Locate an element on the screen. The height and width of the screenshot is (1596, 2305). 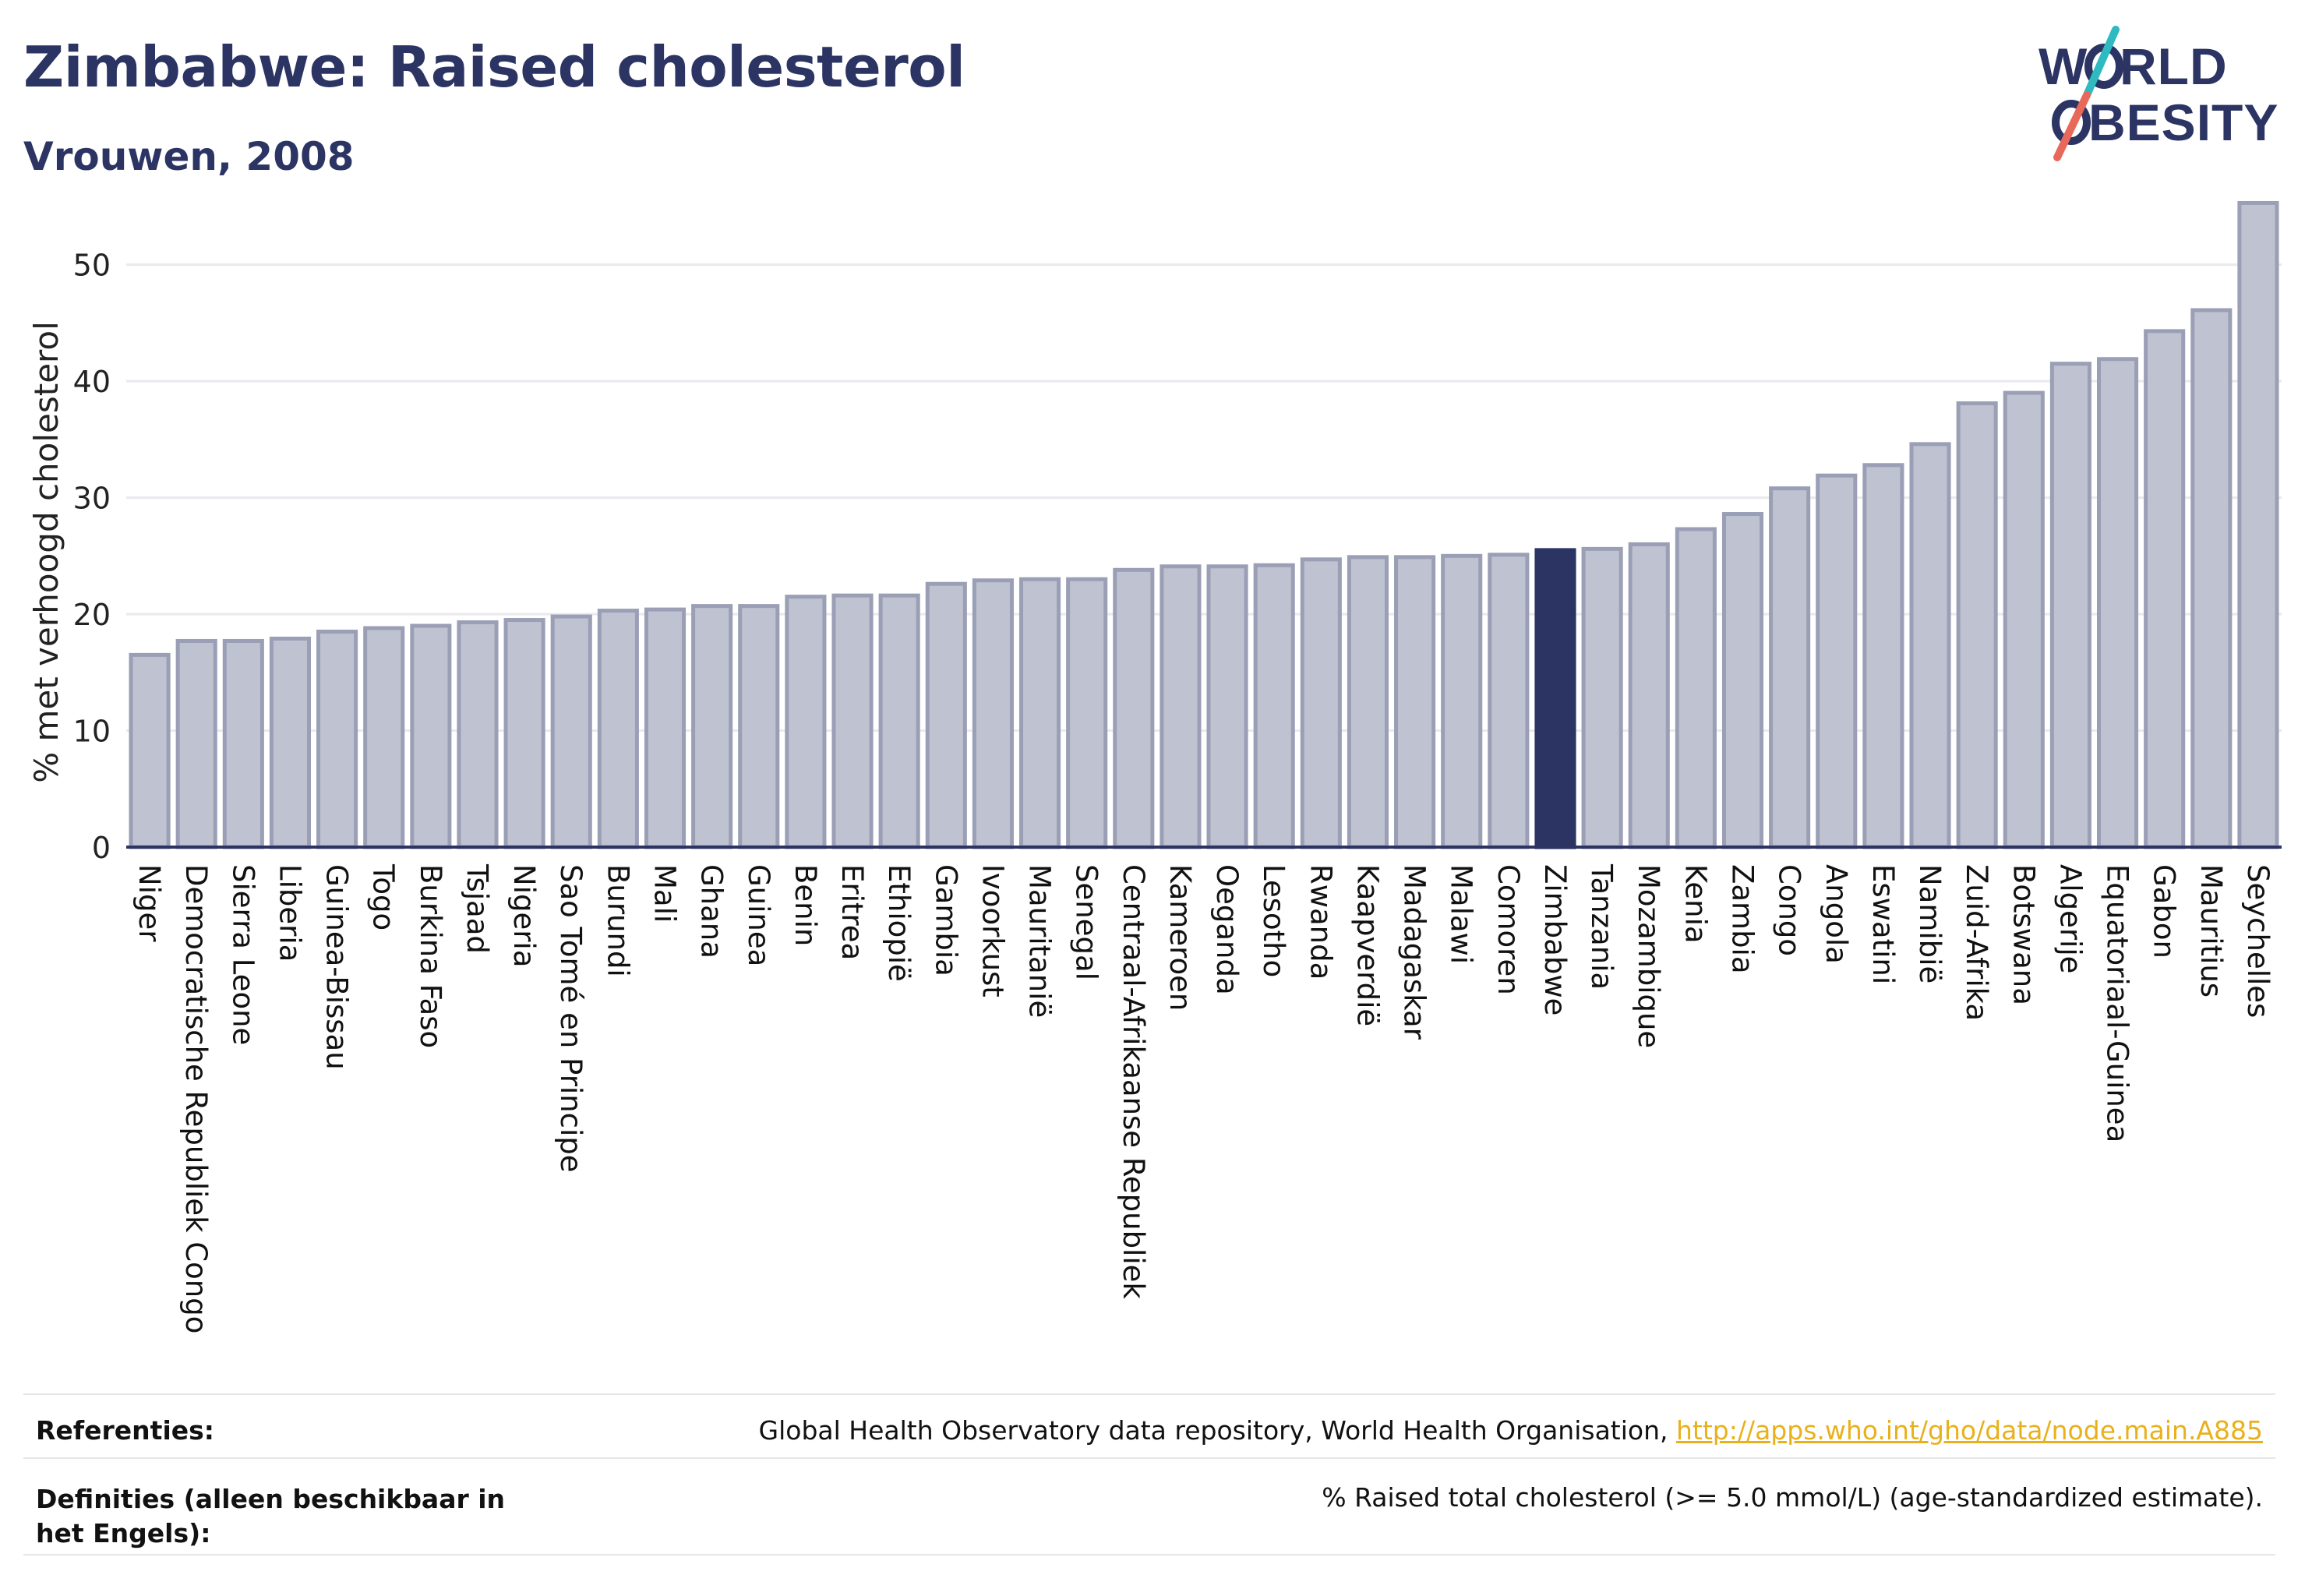
x-tick-label: Zambia is located at coordinates (1743, 919).